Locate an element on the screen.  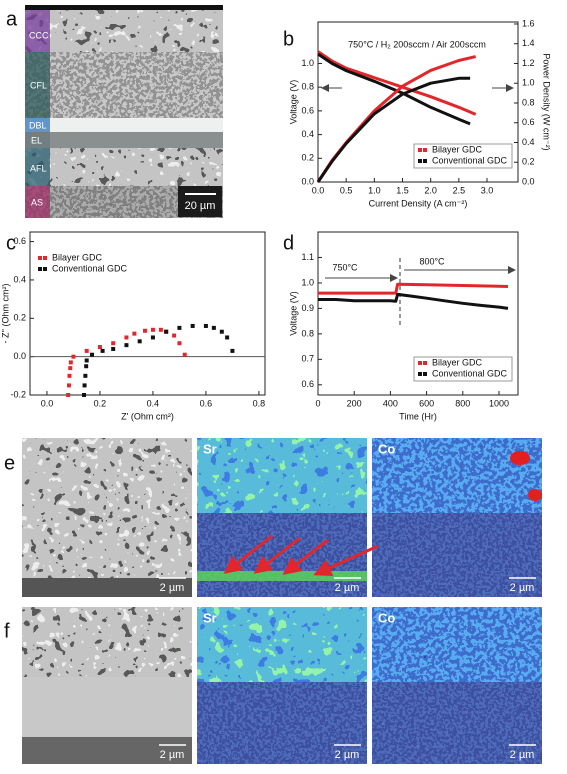
x-tick-label: 0 is located at coordinates (317, 403).